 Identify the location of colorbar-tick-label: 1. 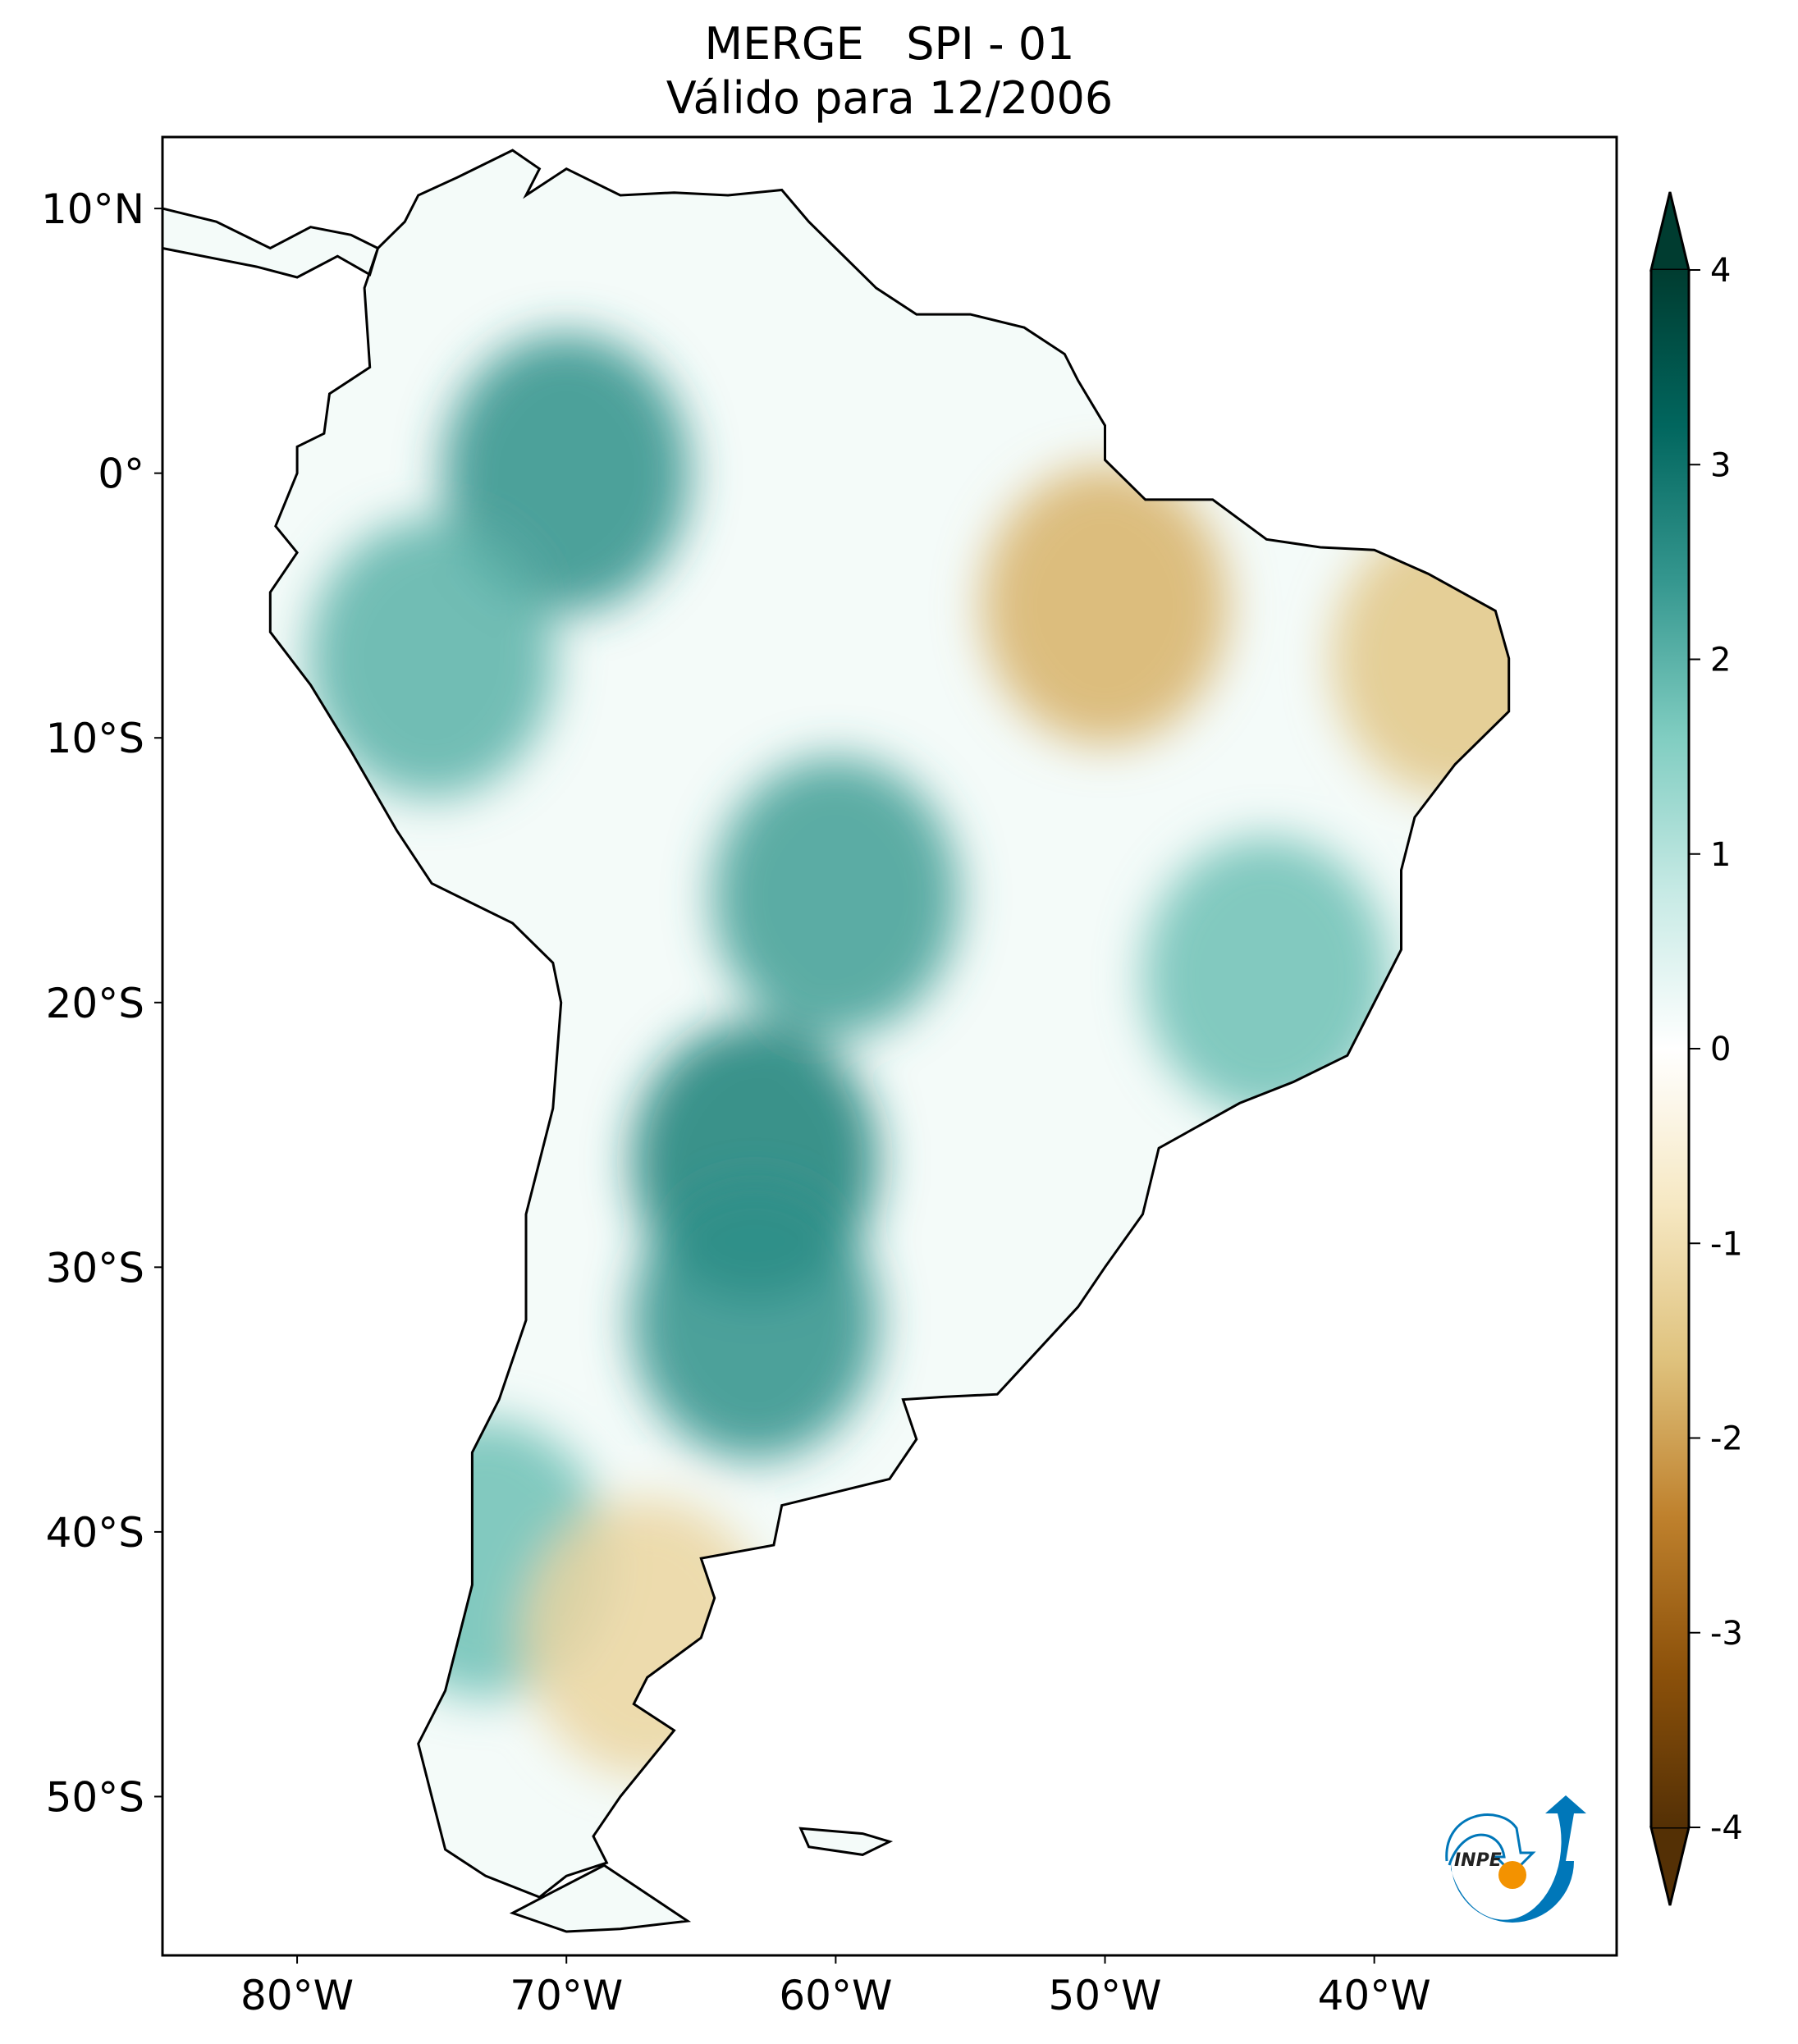
(1720, 855).